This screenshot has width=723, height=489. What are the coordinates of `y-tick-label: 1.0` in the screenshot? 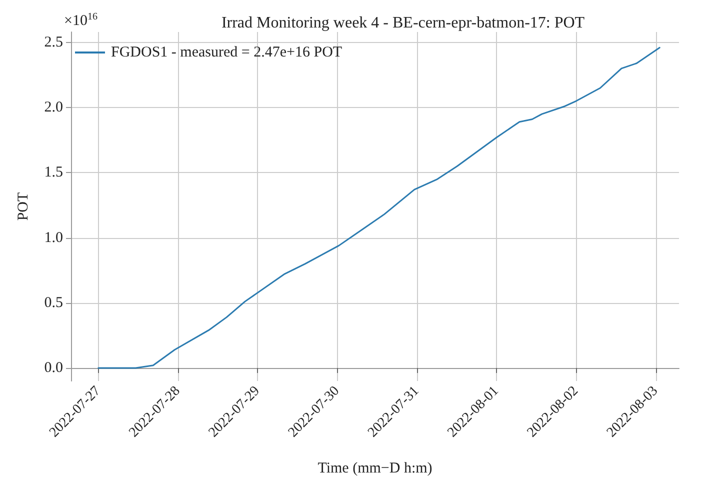 It's located at (53, 238).